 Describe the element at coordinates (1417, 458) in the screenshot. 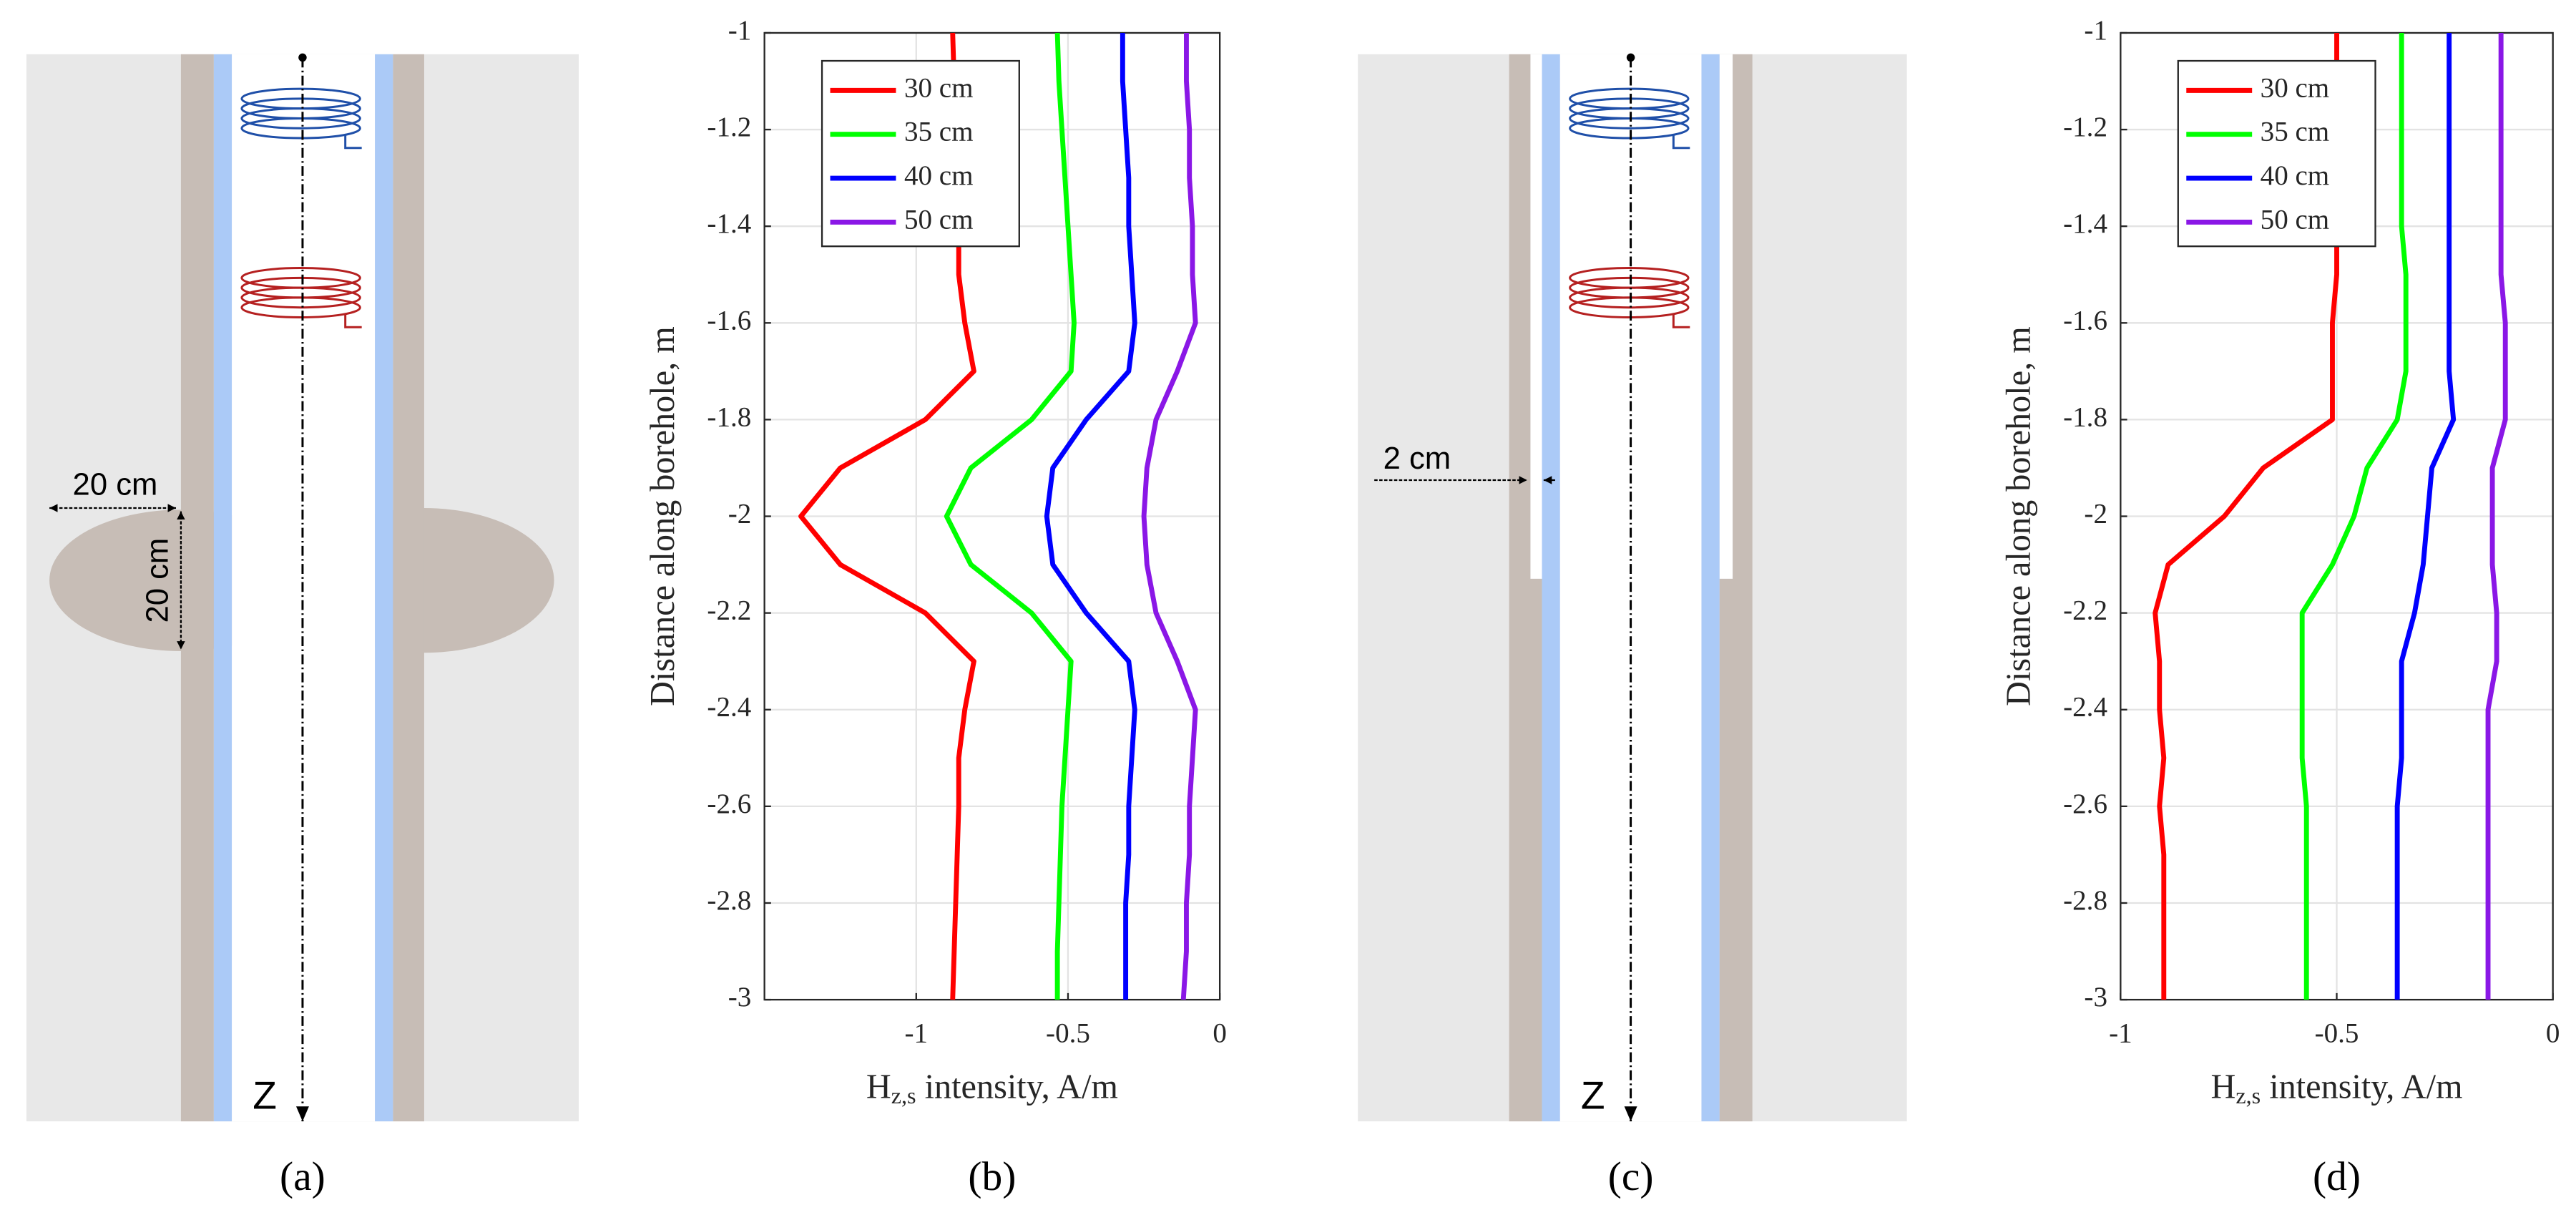

I see `annotation: 2 cm` at that location.